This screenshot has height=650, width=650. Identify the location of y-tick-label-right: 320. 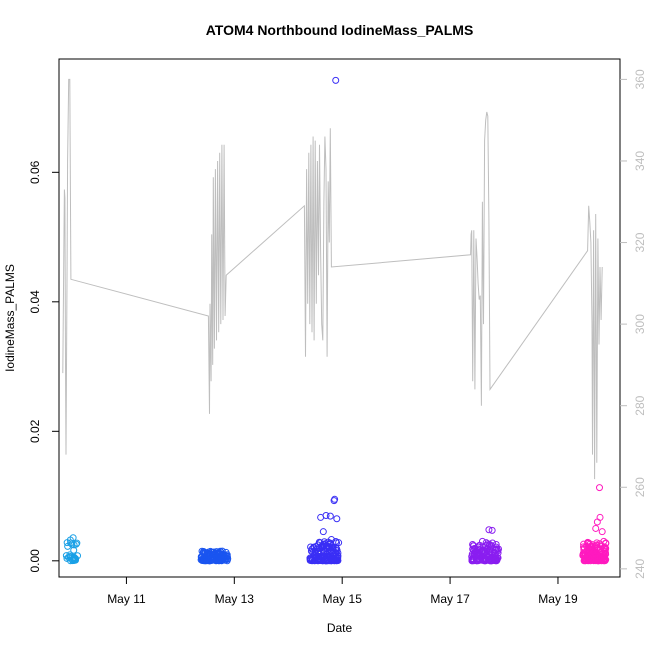
(640, 242).